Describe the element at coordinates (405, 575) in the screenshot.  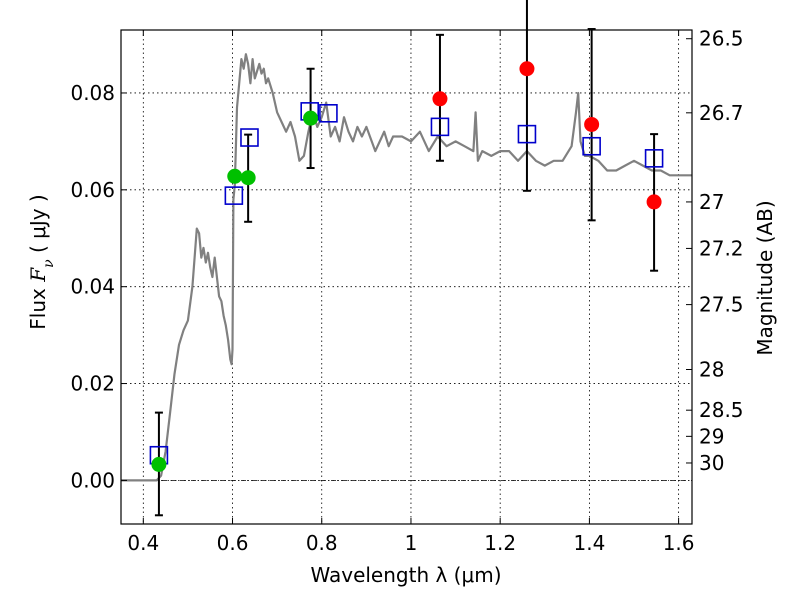
I see `x-axis-label: Wavelength λ (μm)` at that location.